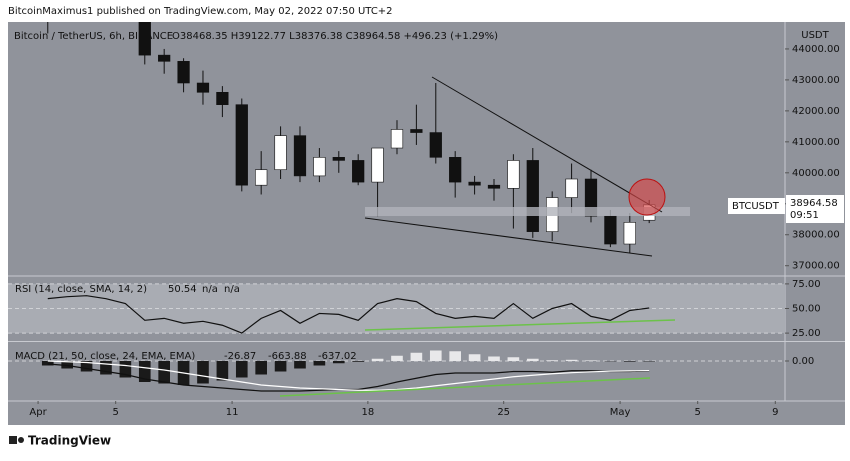  What do you see at coordinates (803, 361) in the screenshot?
I see `y-tick-label: 0.00` at bounding box center [803, 361].